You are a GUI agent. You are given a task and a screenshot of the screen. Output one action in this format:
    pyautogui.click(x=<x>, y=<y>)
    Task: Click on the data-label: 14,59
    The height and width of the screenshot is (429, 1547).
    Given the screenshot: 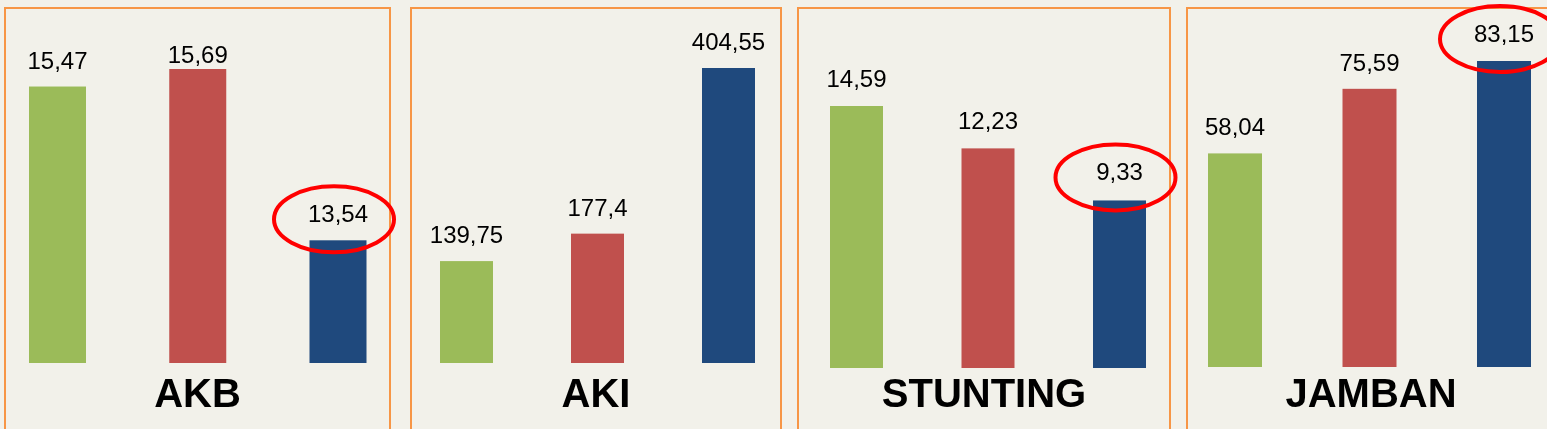 What is the action you would take?
    pyautogui.click(x=856, y=78)
    